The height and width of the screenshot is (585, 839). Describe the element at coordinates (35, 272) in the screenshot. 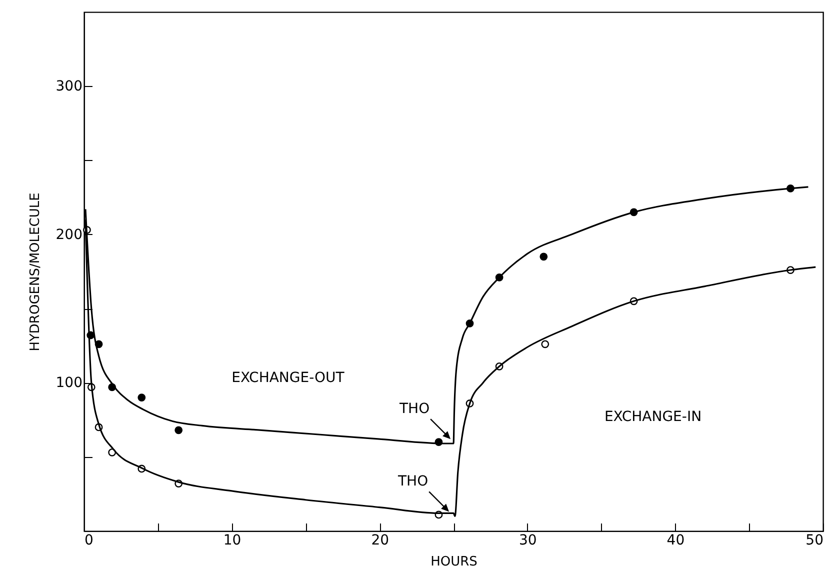

I see `y-axis-title: HYDROGENS/MOLECULE` at that location.